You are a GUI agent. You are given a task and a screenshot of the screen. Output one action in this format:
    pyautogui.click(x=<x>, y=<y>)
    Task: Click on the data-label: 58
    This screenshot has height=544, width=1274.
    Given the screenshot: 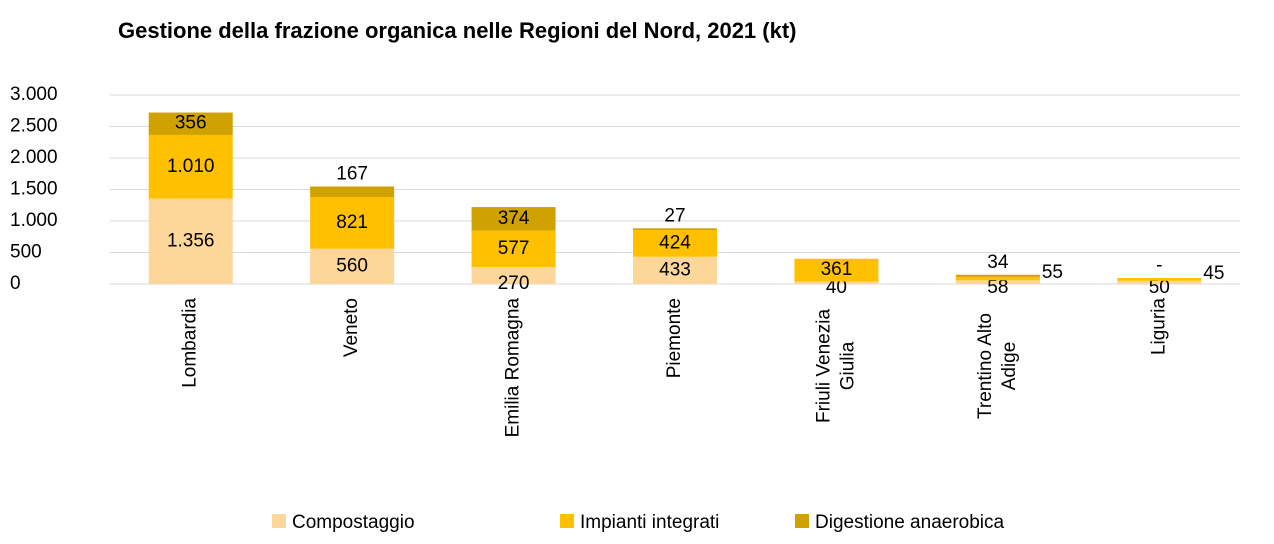 What is the action you would take?
    pyautogui.click(x=997, y=287)
    